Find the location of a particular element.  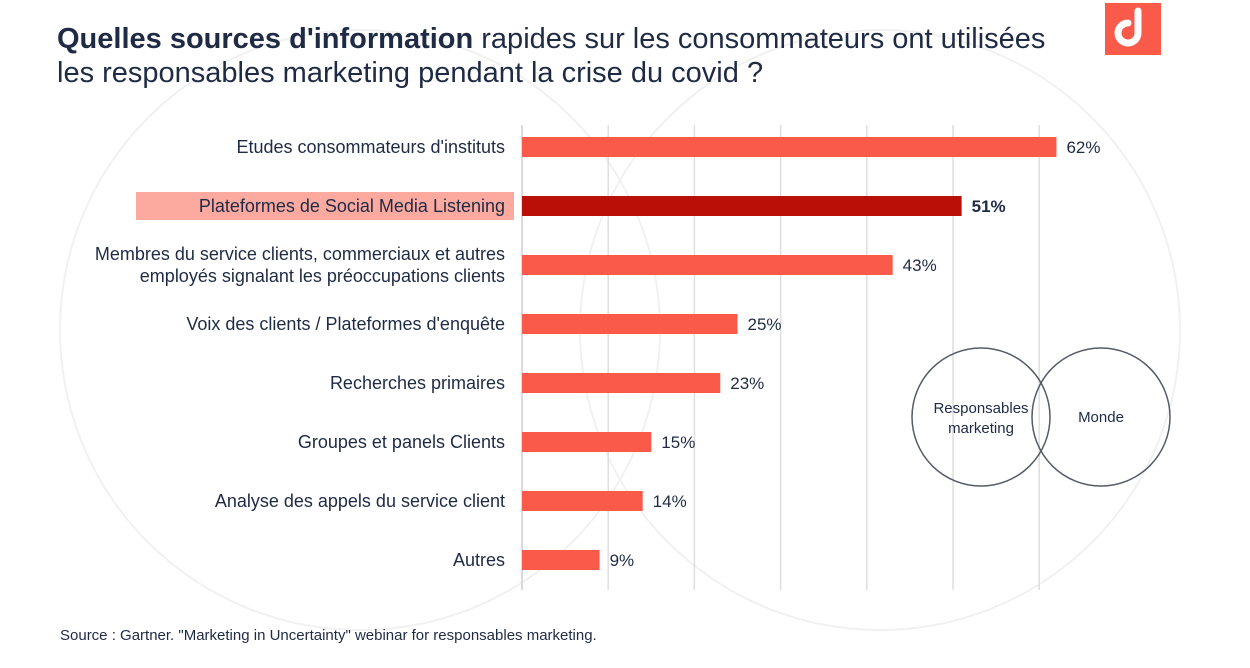

value-label: 62% is located at coordinates (1083, 147).